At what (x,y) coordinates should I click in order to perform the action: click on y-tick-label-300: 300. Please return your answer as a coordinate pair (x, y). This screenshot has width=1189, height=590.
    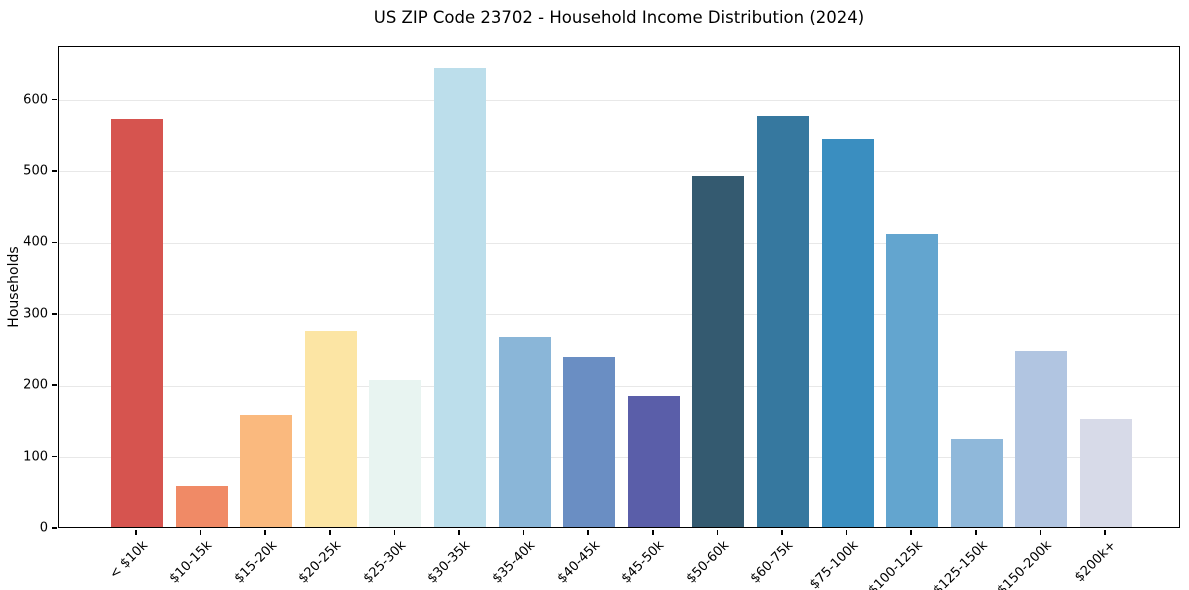
    Looking at the image, I should click on (35, 314).